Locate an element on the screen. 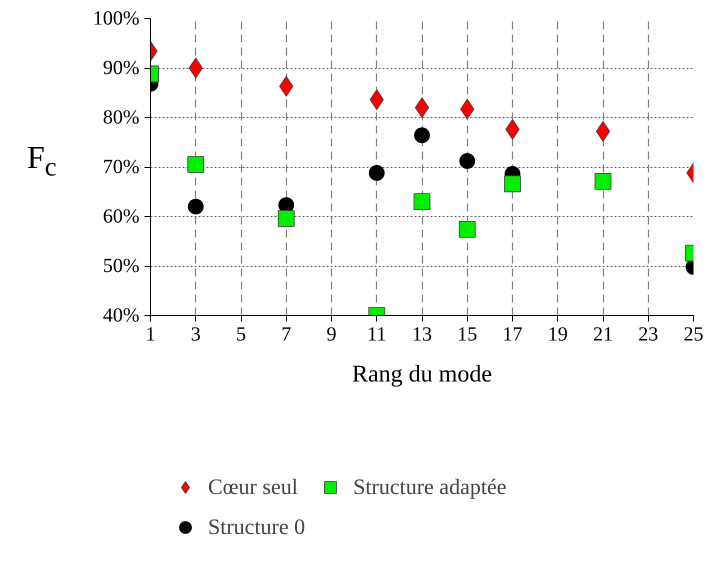 The image size is (717, 562). y-tick-label: 60% is located at coordinates (121, 217).